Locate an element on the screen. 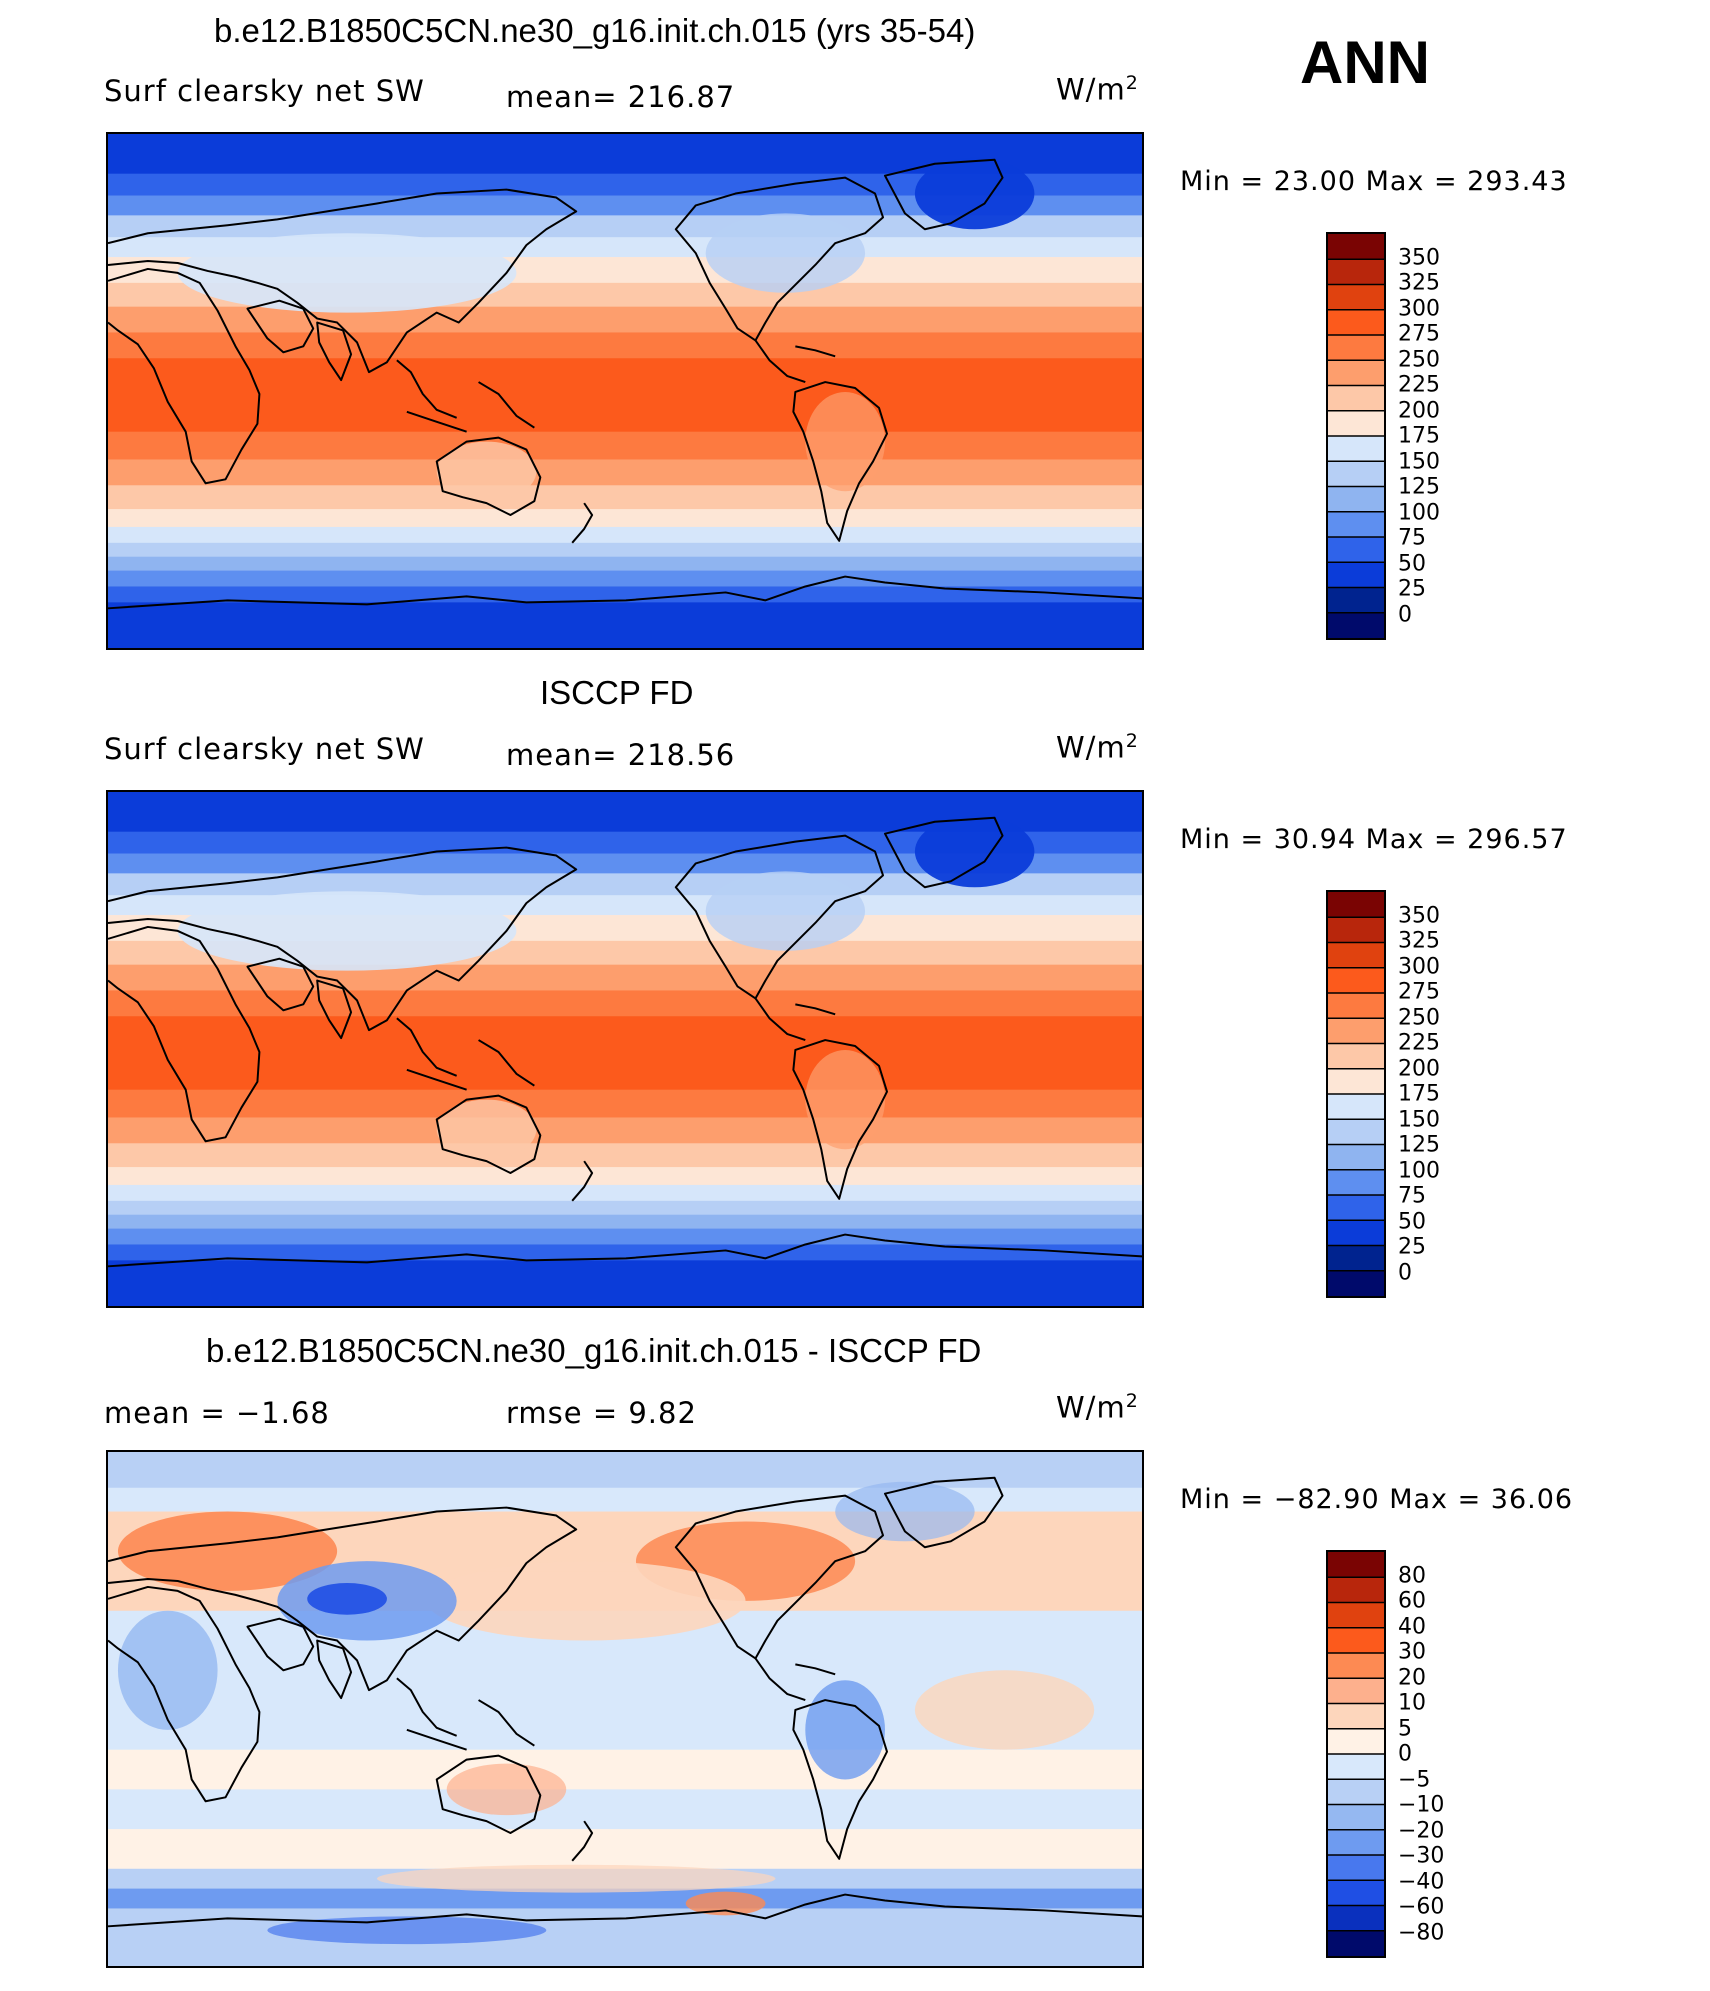  panel2-variable: Surf clearsky net SW is located at coordinates (264, 749).